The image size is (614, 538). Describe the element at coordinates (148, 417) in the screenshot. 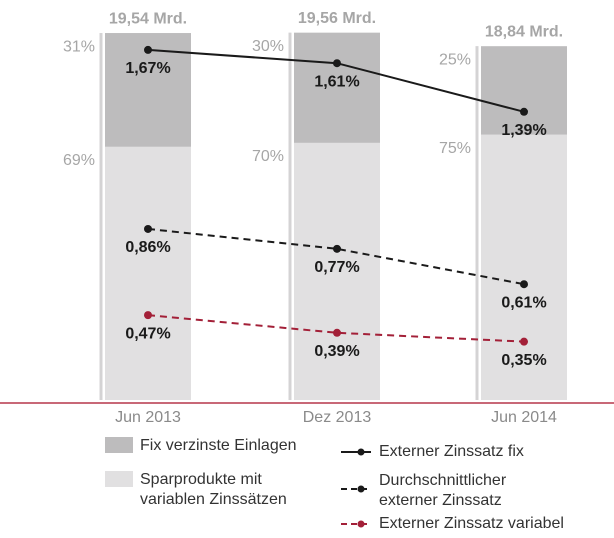

I see `x-tick-label: Jun 2013` at that location.